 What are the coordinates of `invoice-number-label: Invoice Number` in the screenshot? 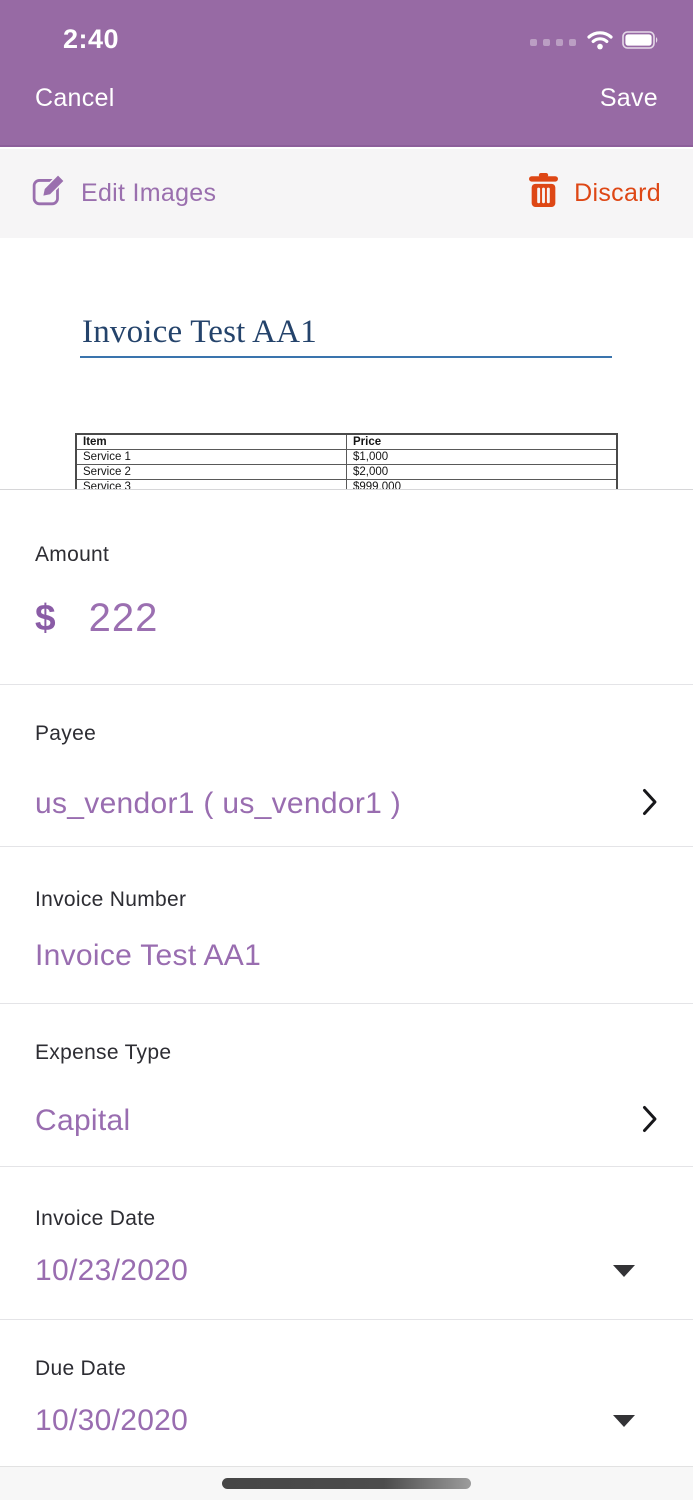 It's located at (111, 899).